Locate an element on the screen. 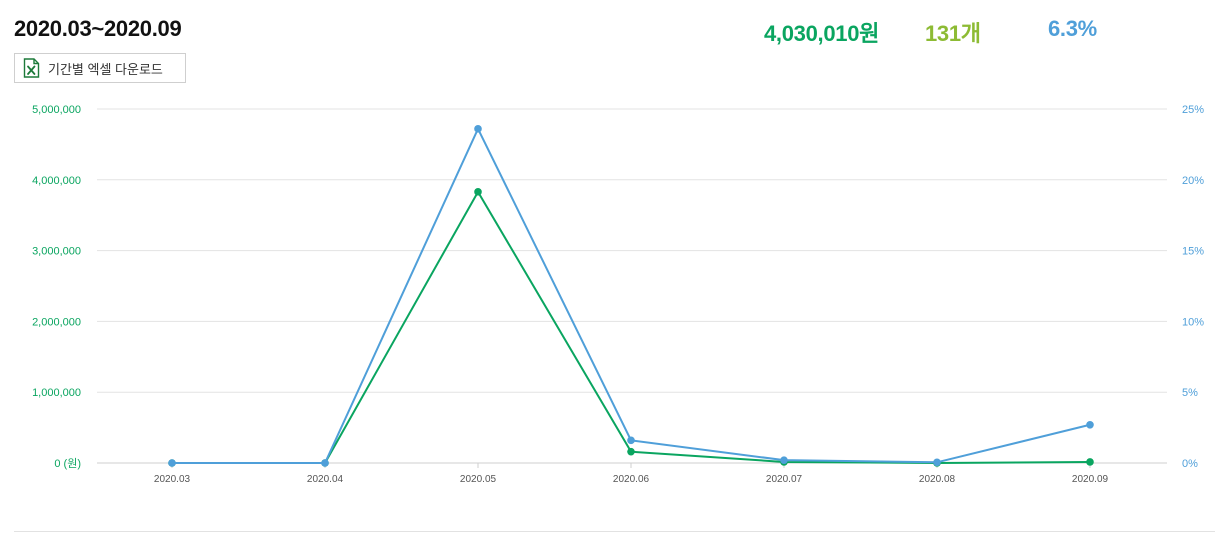 This screenshot has width=1227, height=552. y-left-tick-label: 2,000,000 is located at coordinates (56, 322).